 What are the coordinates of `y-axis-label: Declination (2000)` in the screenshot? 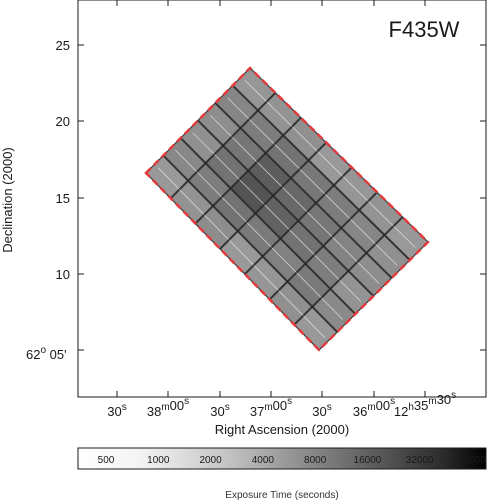 It's located at (7, 200).